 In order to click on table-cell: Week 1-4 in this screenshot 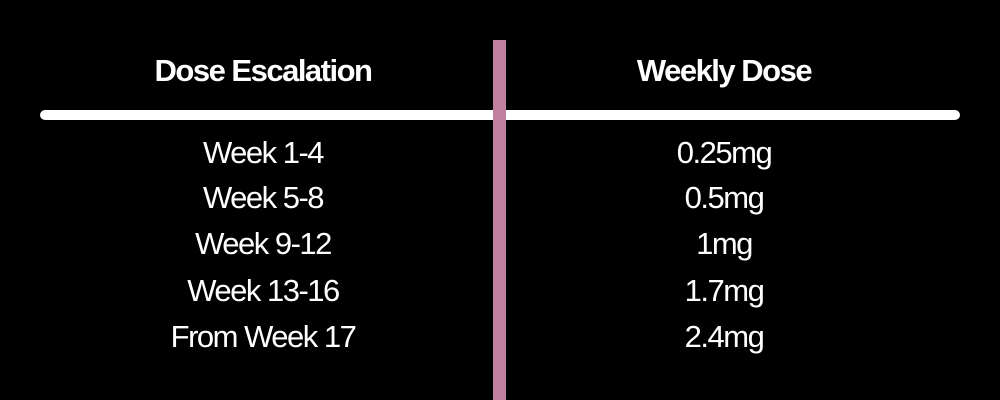, I will do `click(263, 152)`.